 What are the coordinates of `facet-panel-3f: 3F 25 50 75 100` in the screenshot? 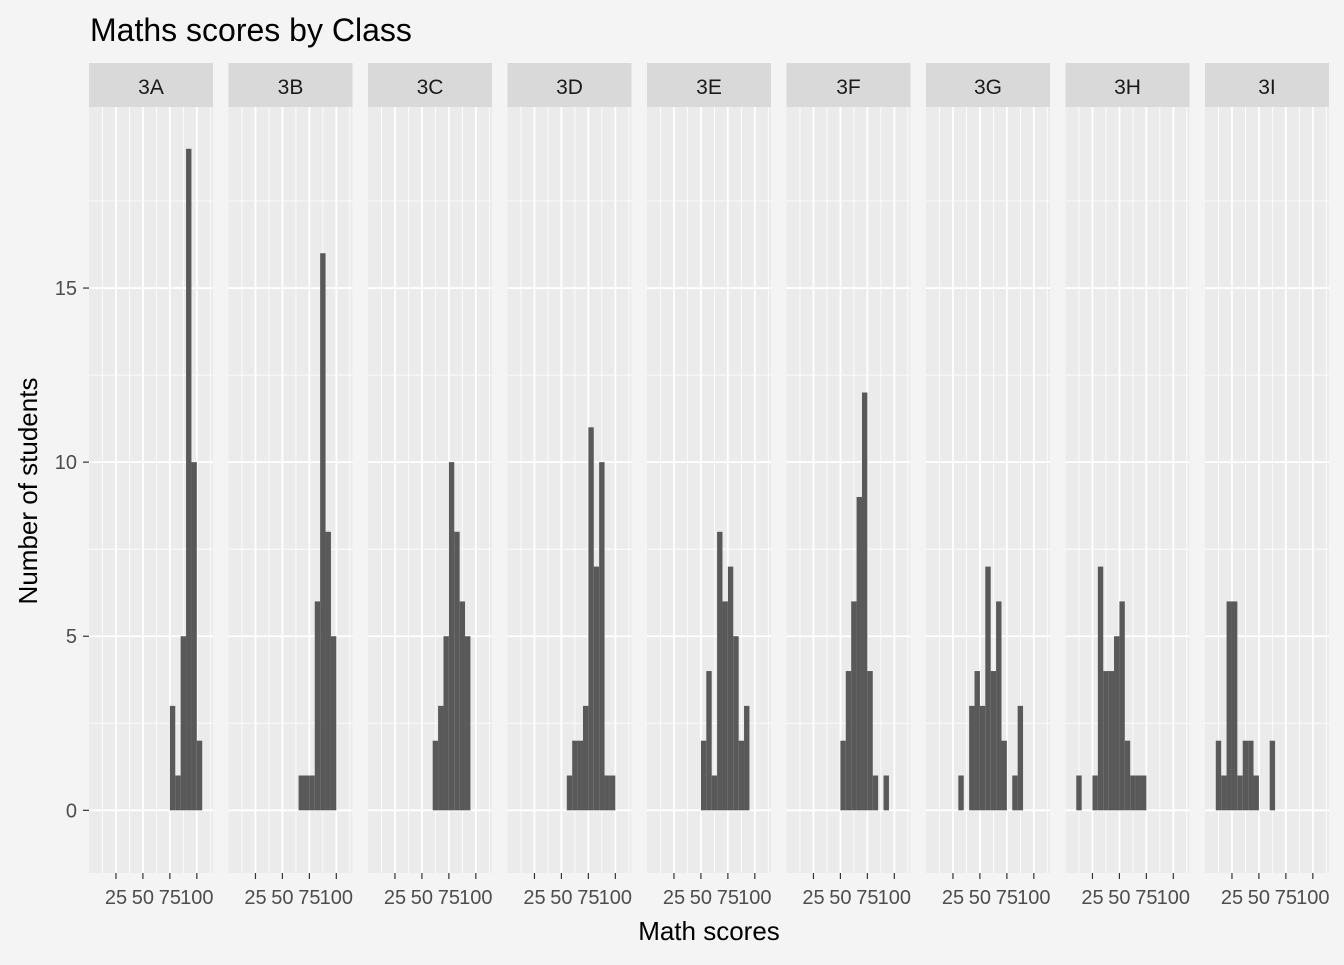 It's located at (848, 486).